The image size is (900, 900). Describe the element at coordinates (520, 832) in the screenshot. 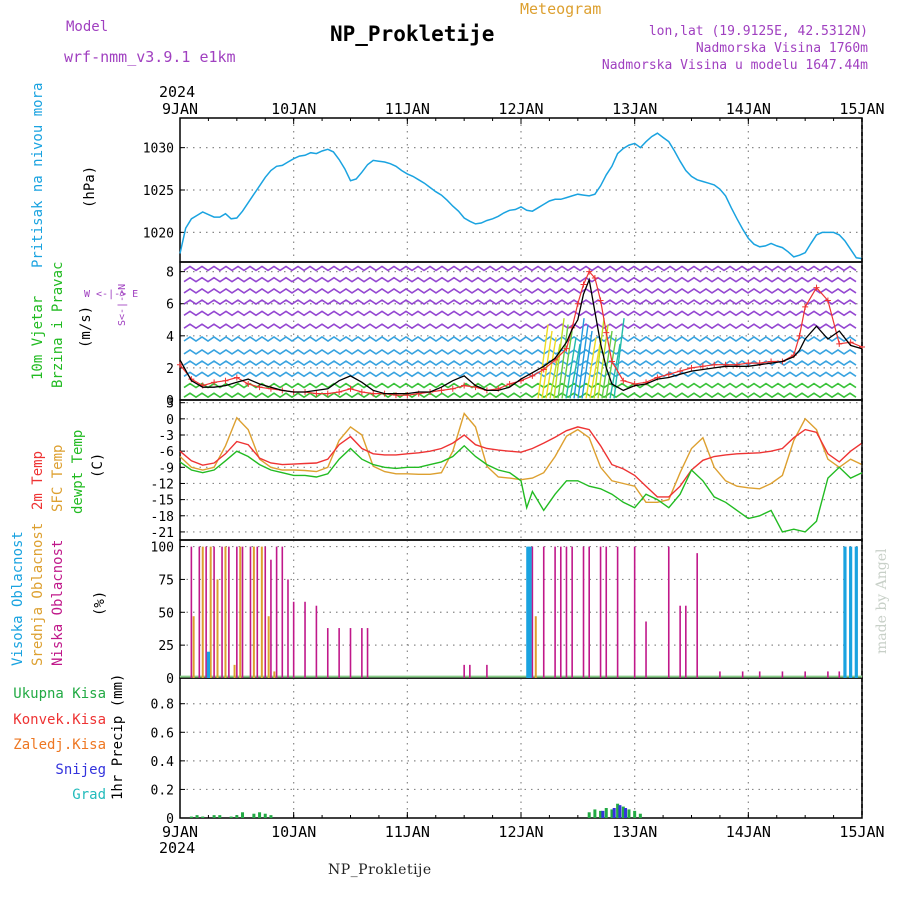

I see `time-tick-label-bottom: 12JAN` at that location.